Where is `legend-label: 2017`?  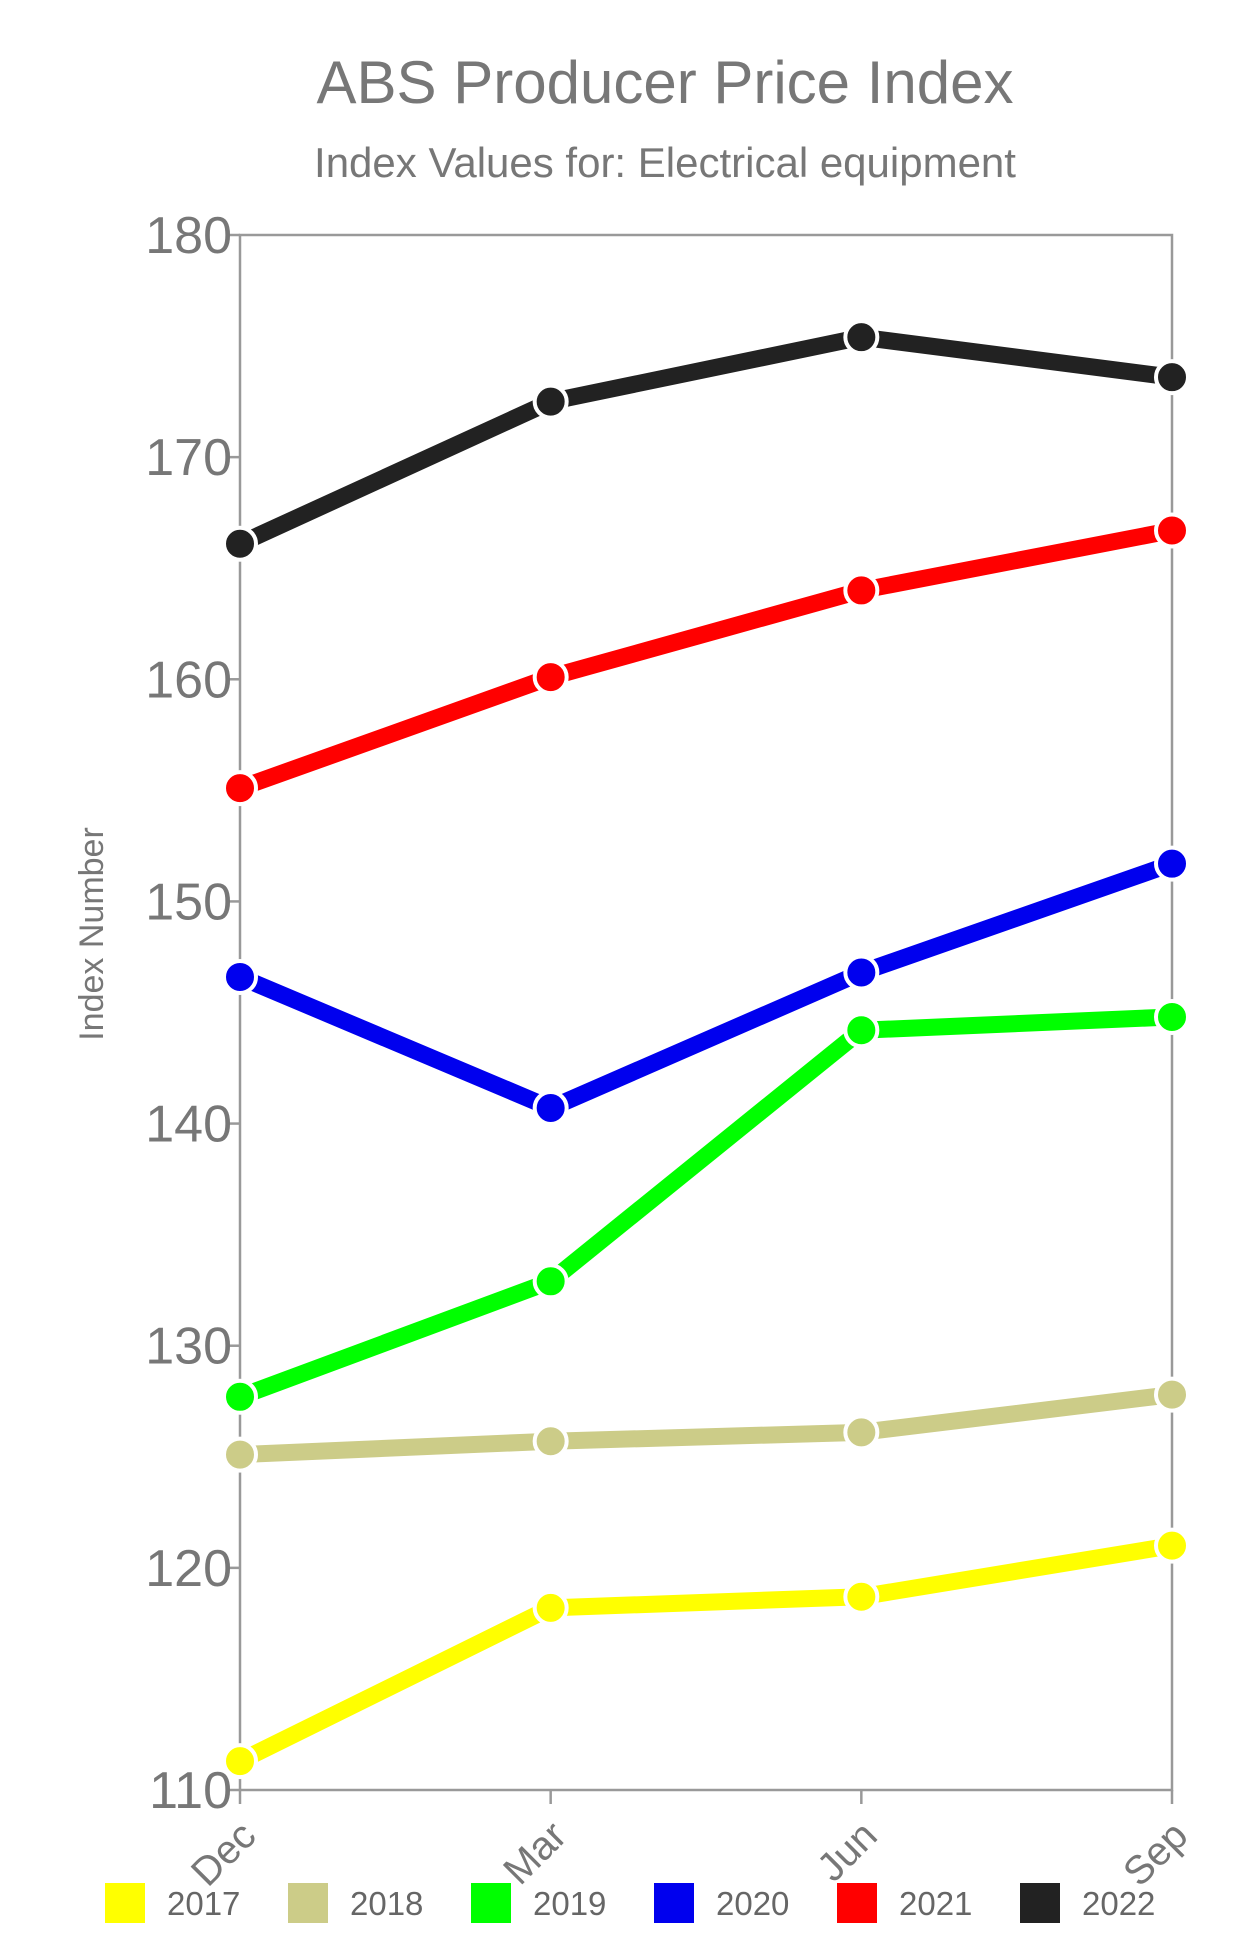 legend-label: 2017 is located at coordinates (203, 1903).